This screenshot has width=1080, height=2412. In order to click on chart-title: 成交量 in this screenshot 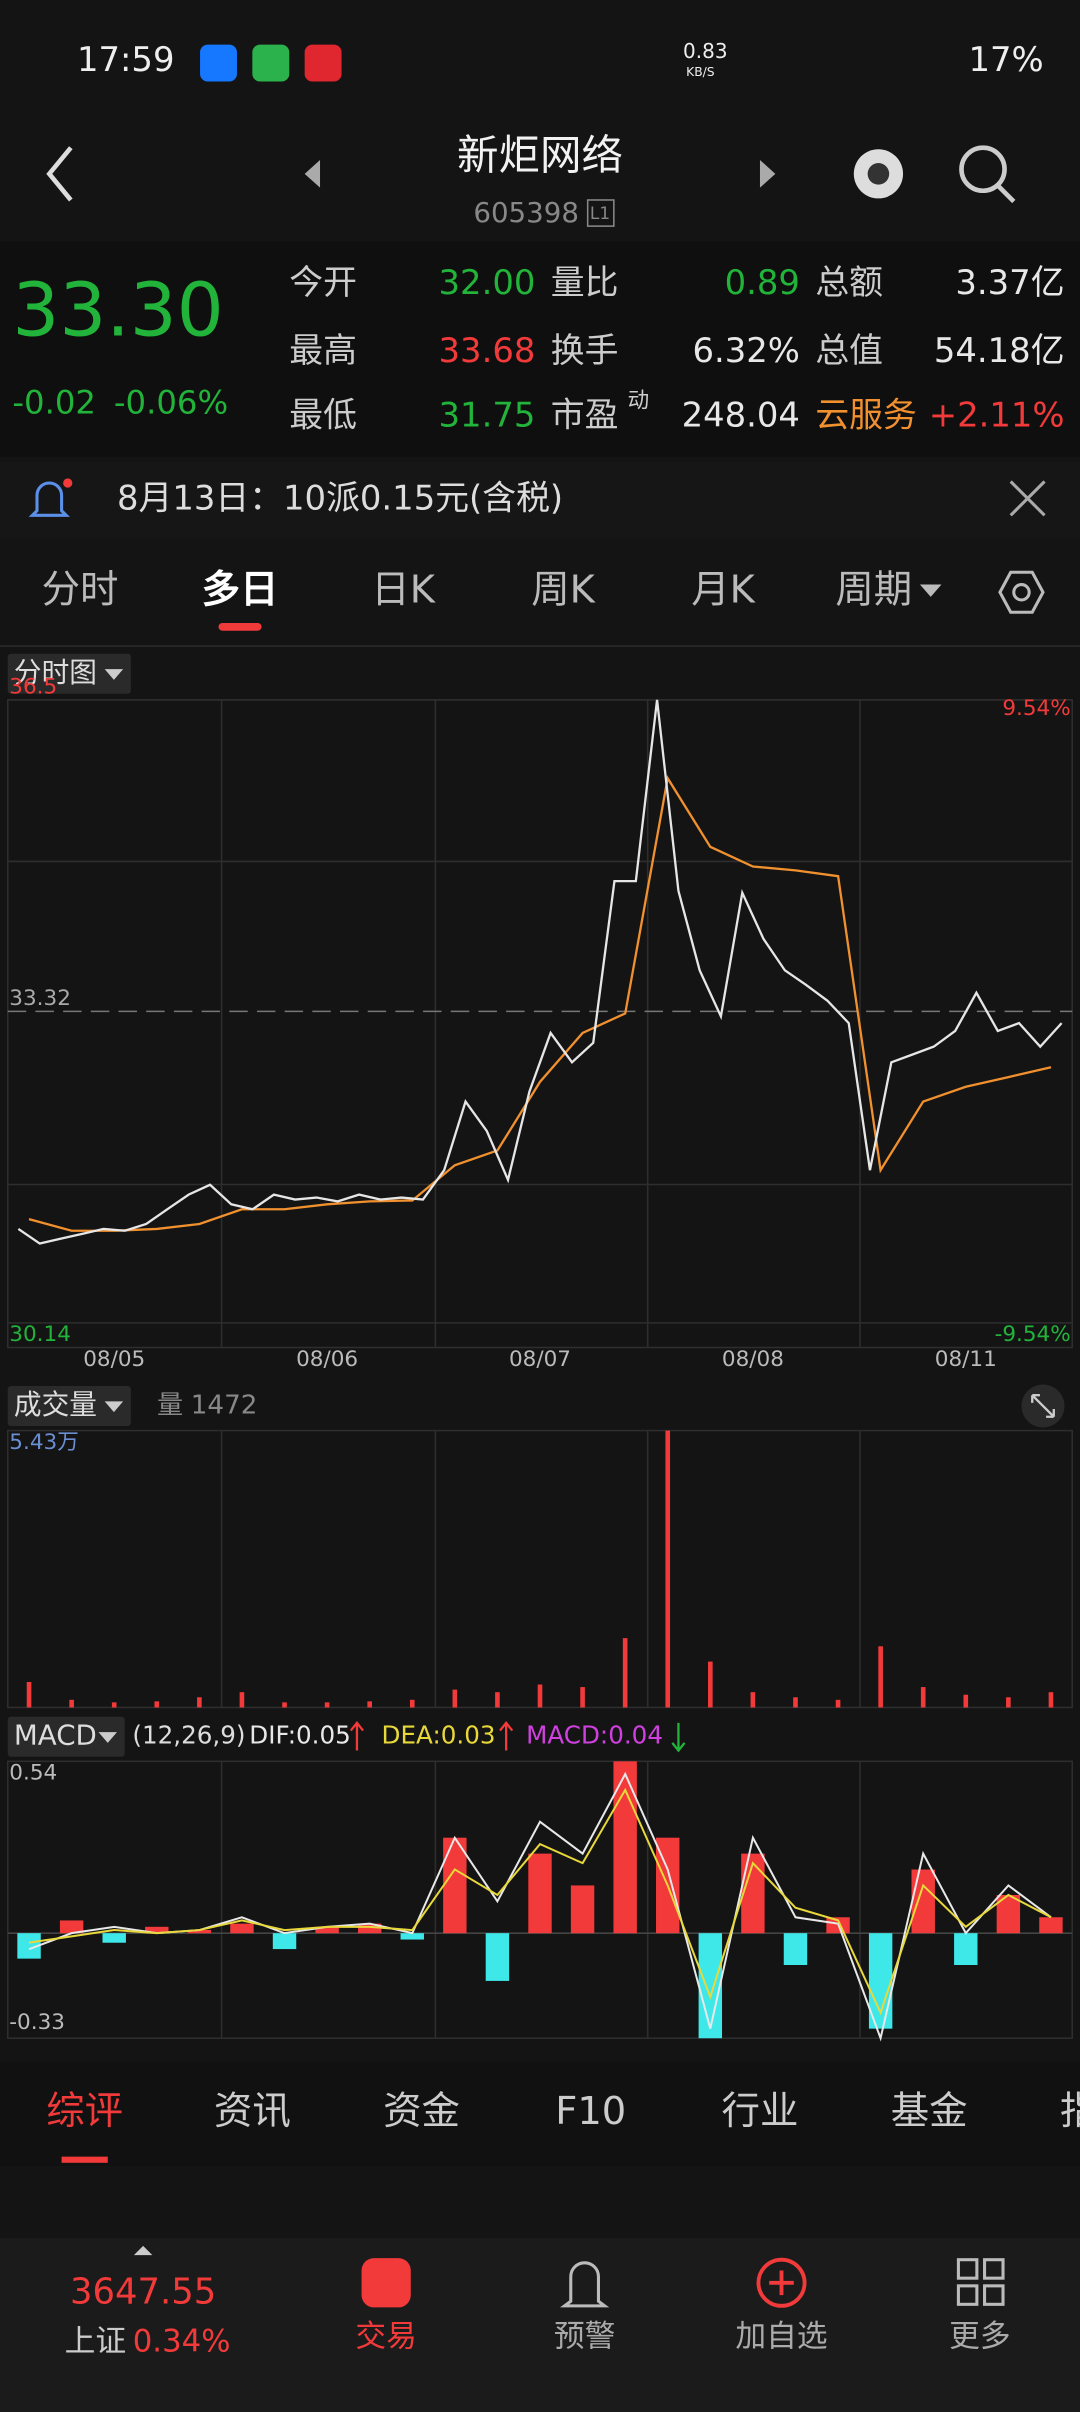, I will do `click(55, 1404)`.